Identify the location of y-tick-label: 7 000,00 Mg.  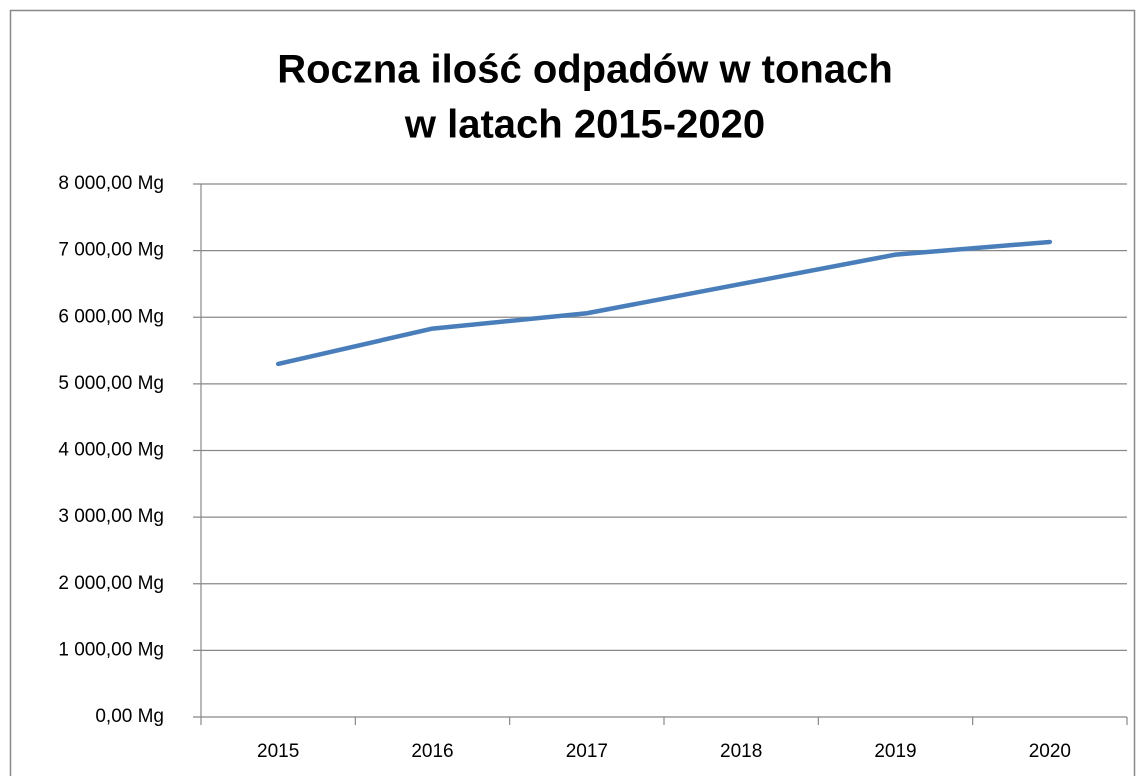
(111, 250).